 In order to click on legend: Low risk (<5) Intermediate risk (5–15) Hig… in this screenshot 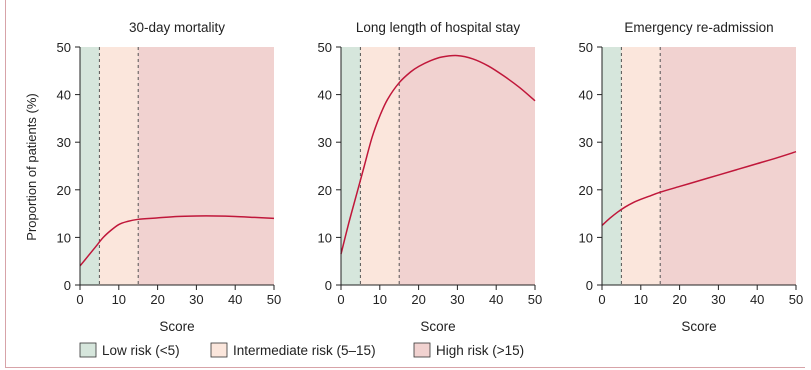, I will do `click(301, 350)`.